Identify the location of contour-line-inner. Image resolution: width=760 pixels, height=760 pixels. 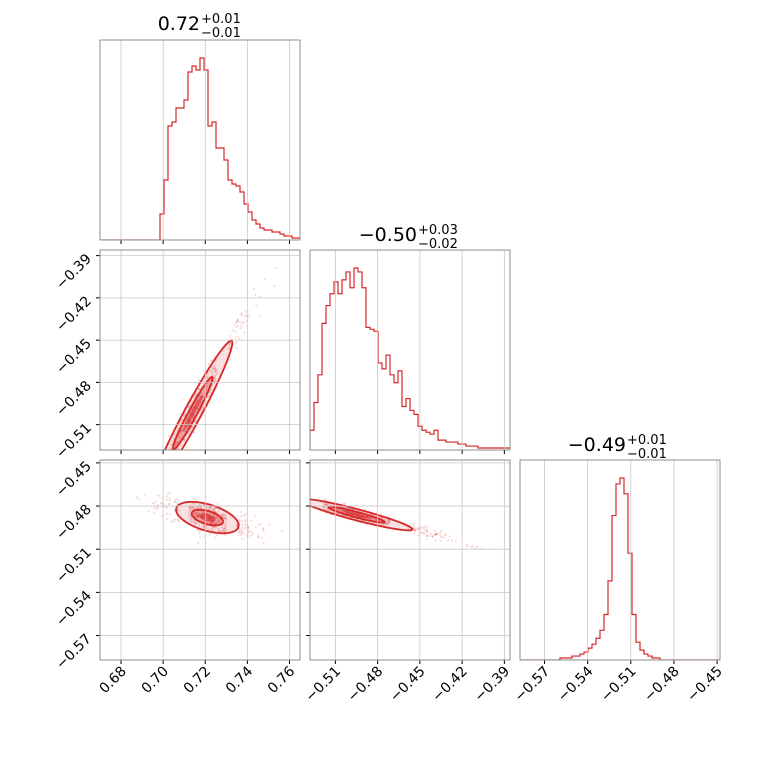
(356, 514).